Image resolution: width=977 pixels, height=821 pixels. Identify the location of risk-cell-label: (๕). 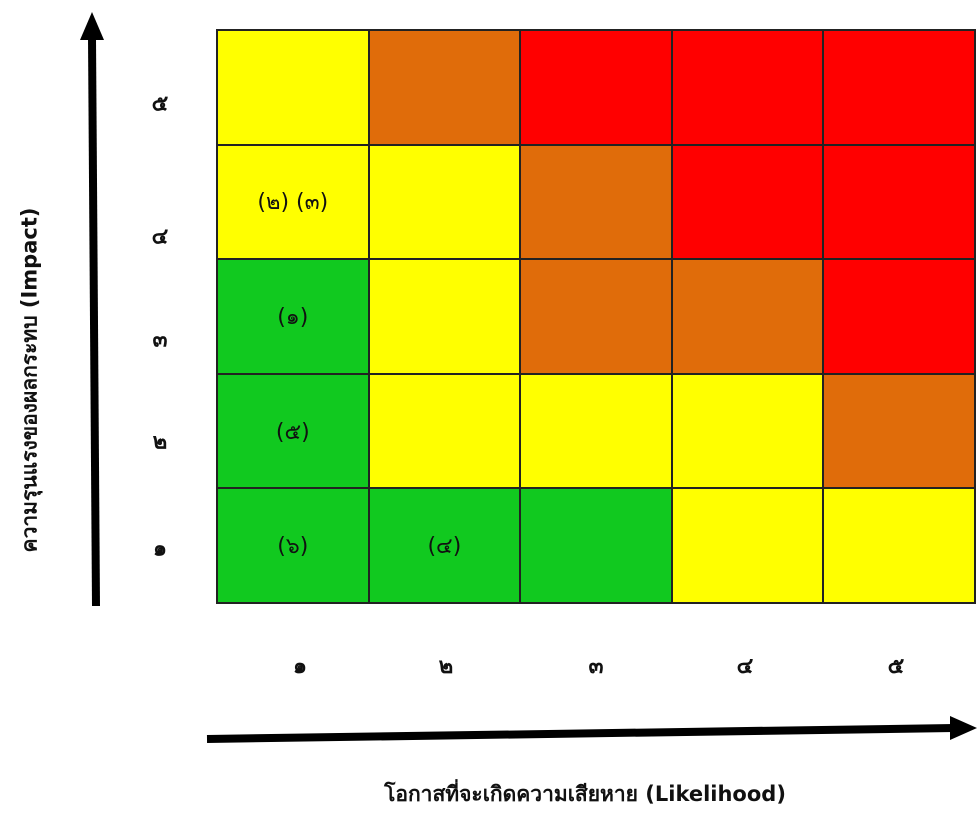
(292, 432).